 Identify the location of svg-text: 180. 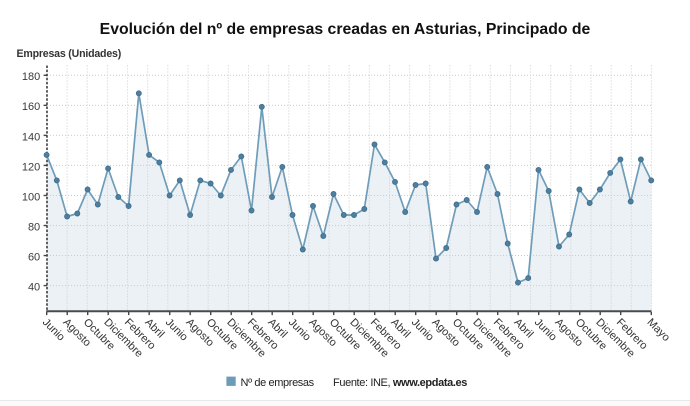
(31, 77).